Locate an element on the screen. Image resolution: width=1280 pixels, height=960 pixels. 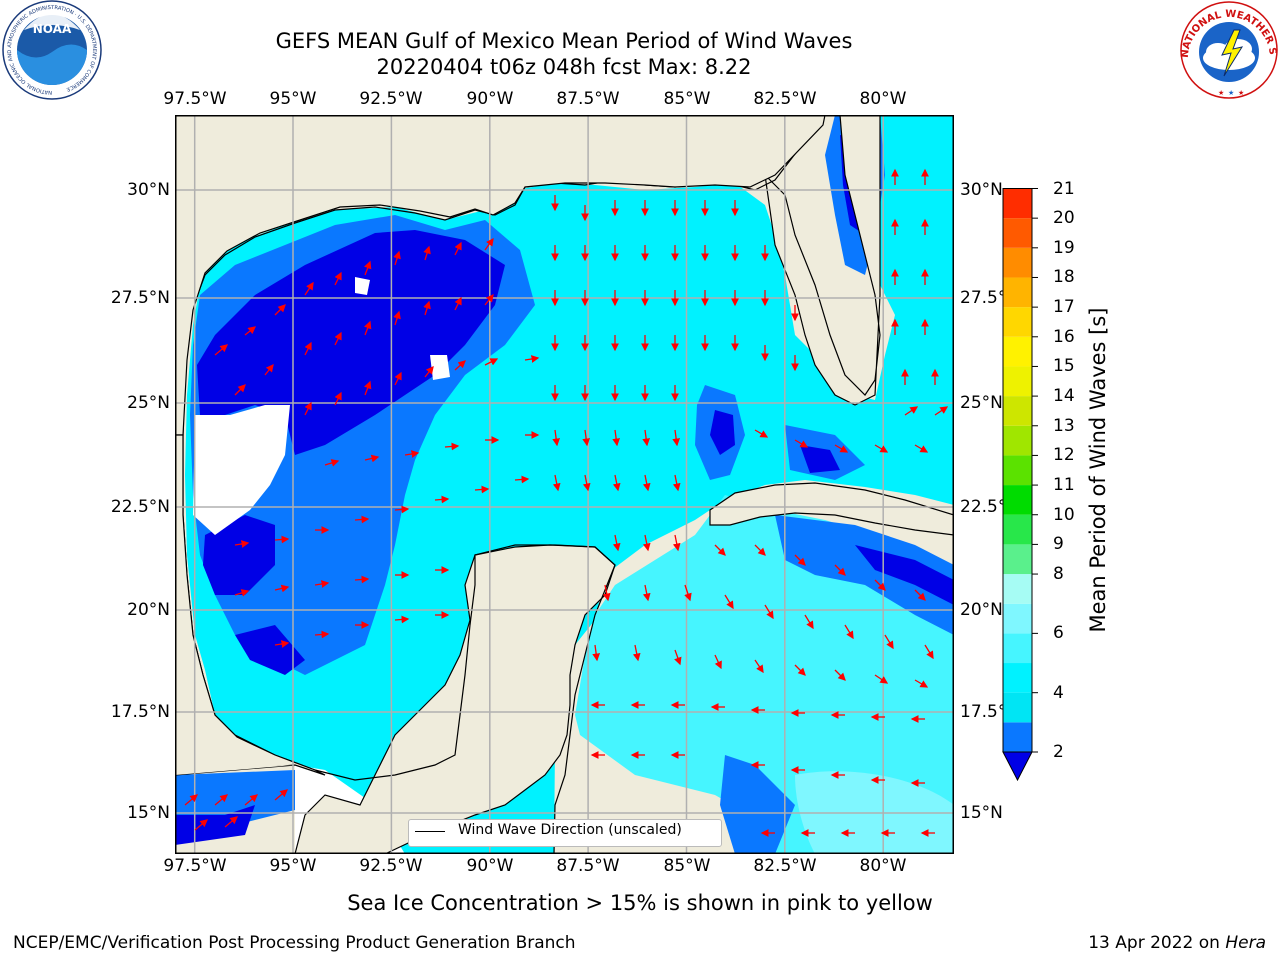
lon-tick-bottom: 97.5°W is located at coordinates (195, 866).